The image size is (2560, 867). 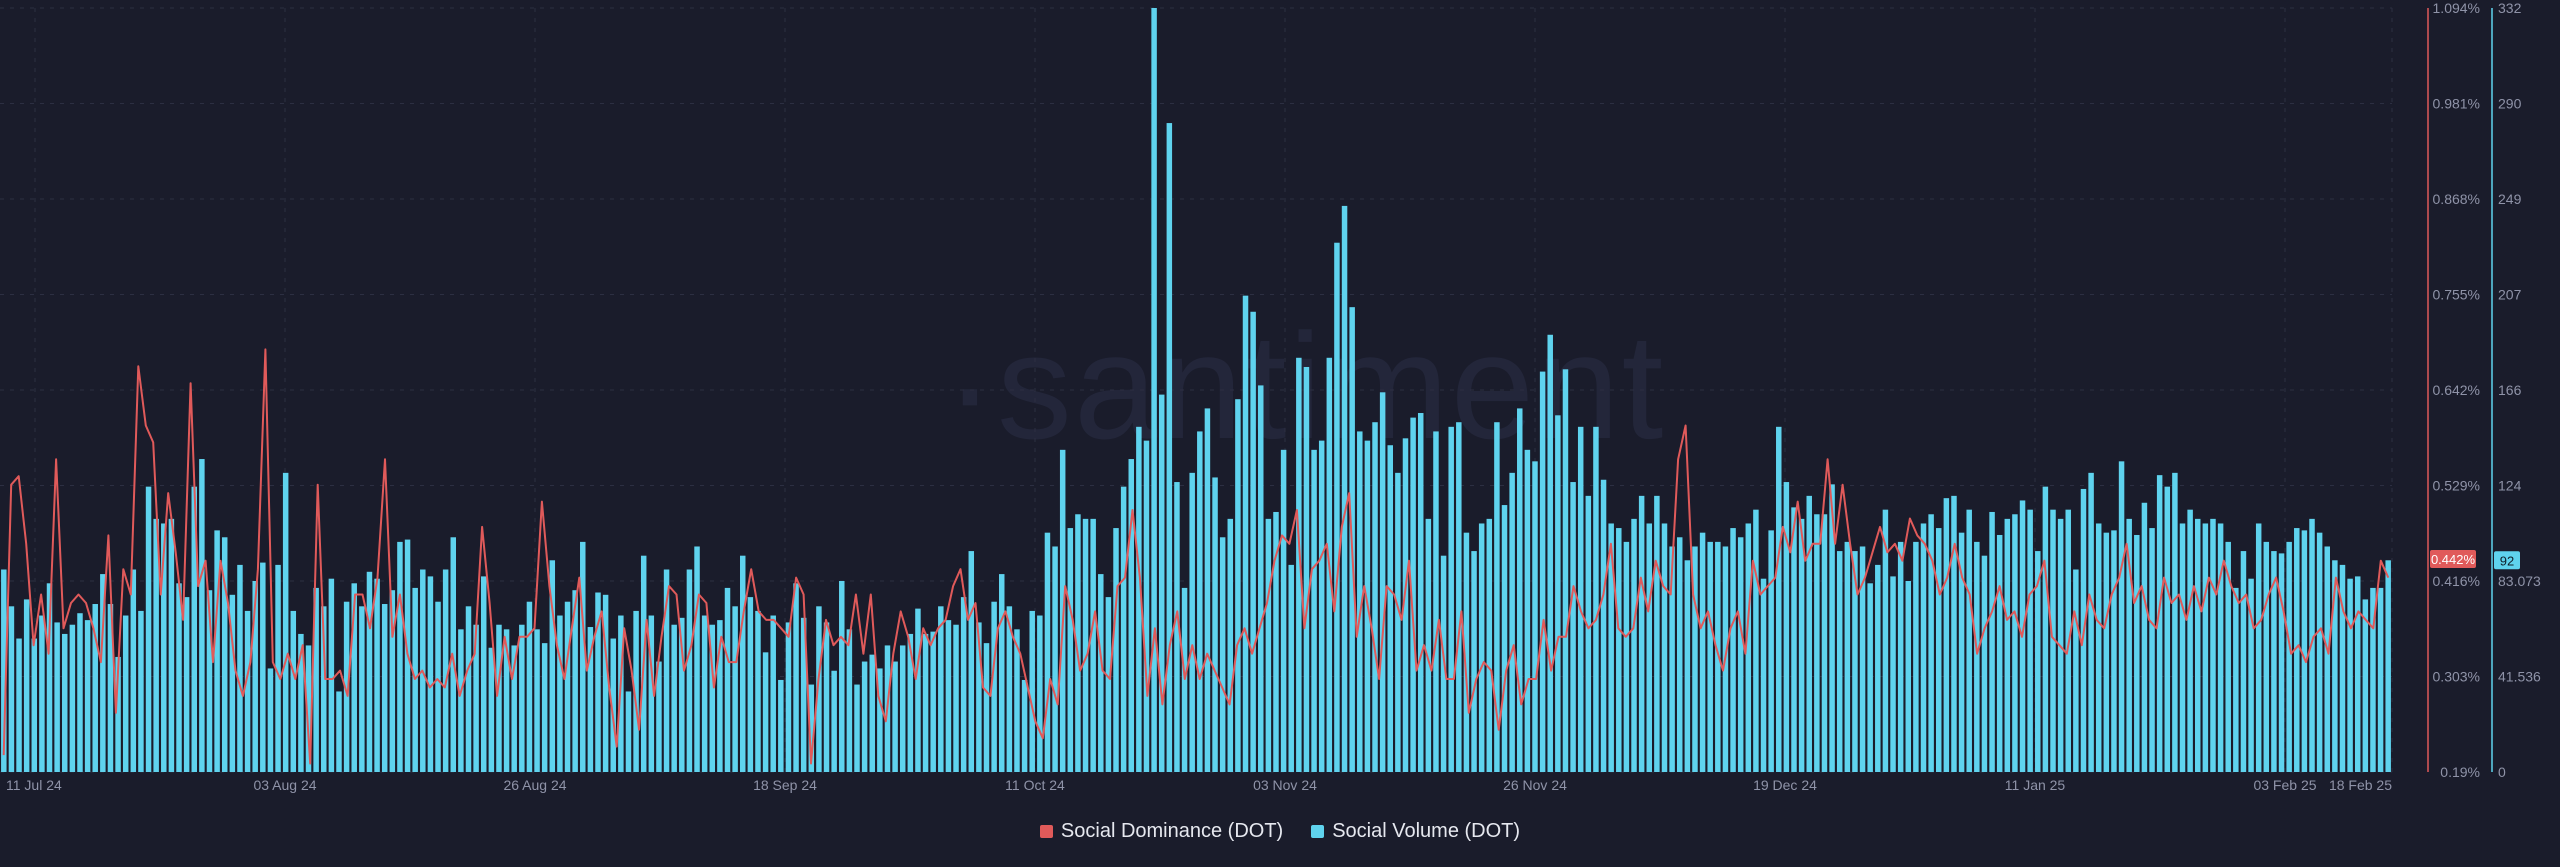 I want to click on volume-axis-tick: 332, so click(x=2510, y=8).